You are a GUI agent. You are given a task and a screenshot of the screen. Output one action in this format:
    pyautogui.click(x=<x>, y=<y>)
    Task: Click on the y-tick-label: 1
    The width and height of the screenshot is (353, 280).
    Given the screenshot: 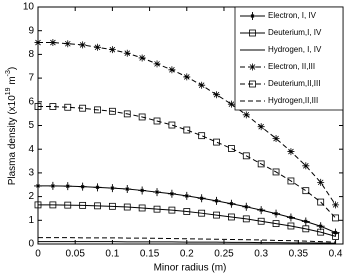 What is the action you would take?
    pyautogui.click(x=31, y=220)
    